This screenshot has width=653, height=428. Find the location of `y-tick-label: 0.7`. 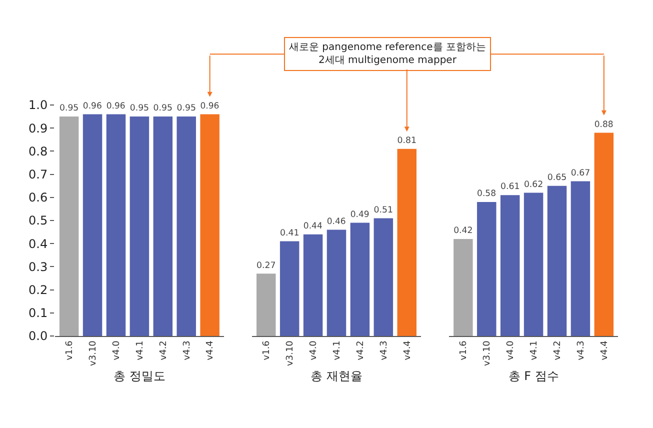

y-tick-label: 0.7 is located at coordinates (38, 175).